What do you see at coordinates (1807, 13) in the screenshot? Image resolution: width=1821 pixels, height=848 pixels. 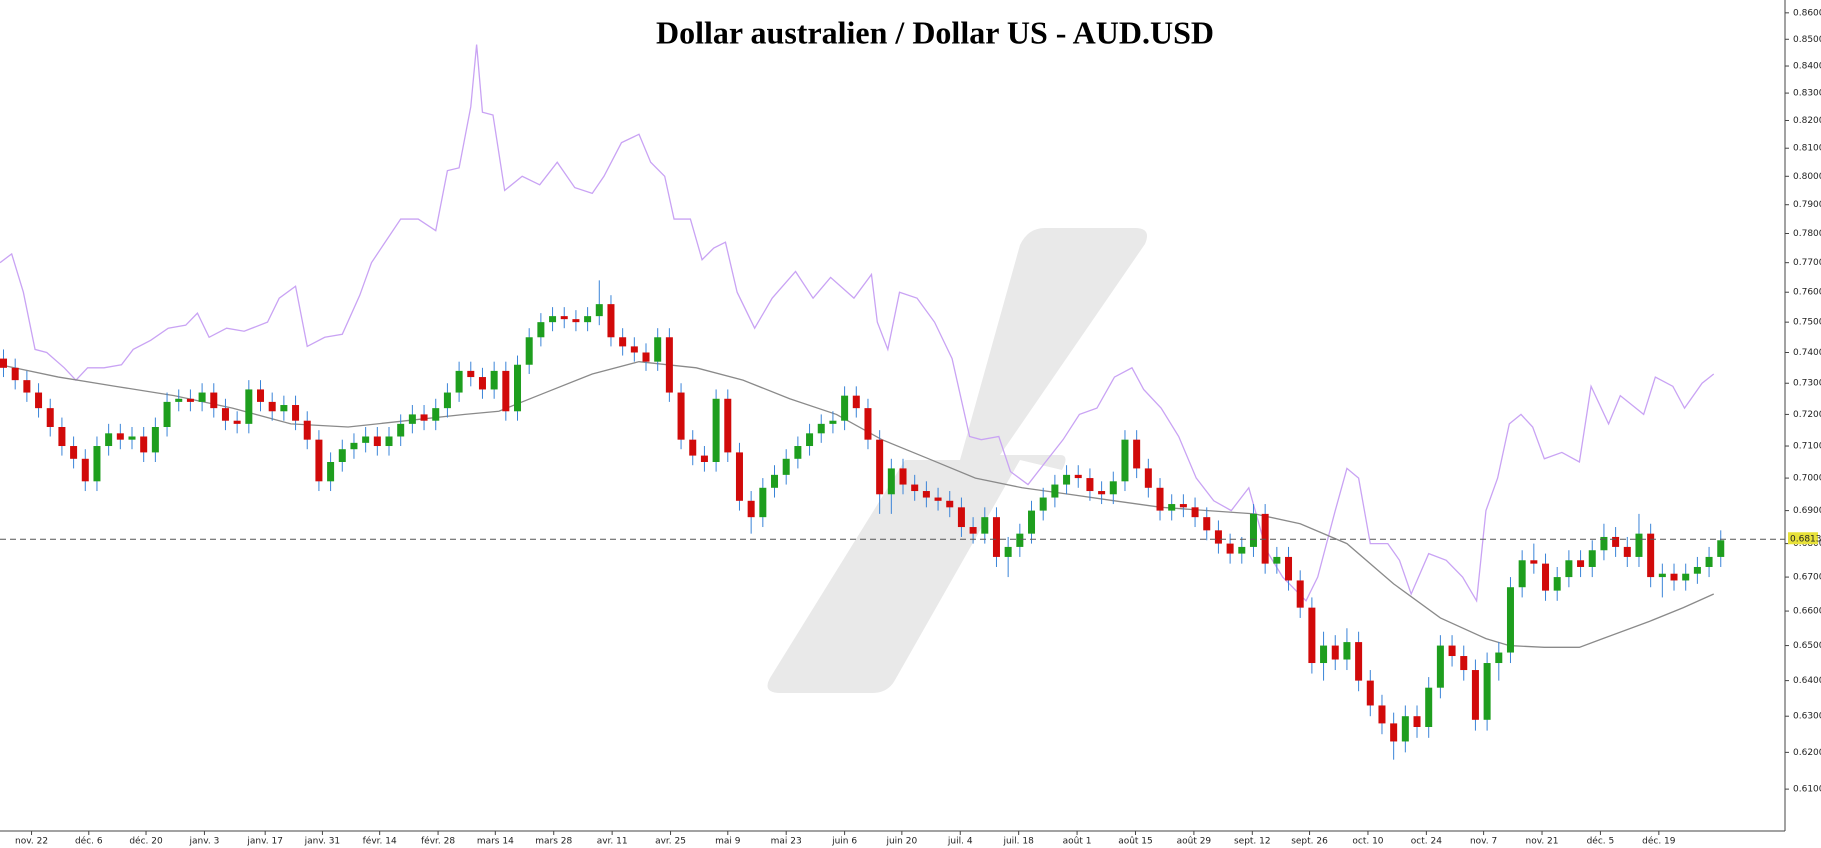 I see `y-tick-label: 0.86000` at bounding box center [1807, 13].